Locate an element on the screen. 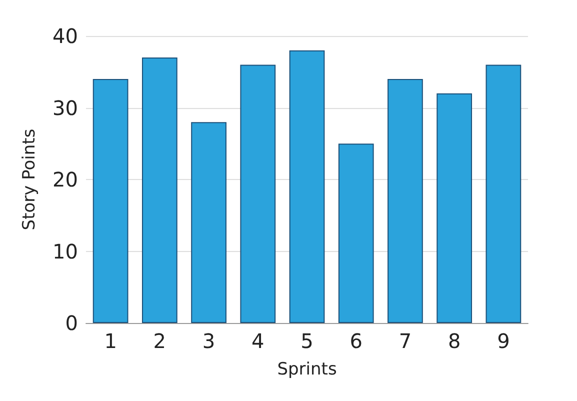 The image size is (577, 401). x-tick-label: 9 is located at coordinates (503, 341).